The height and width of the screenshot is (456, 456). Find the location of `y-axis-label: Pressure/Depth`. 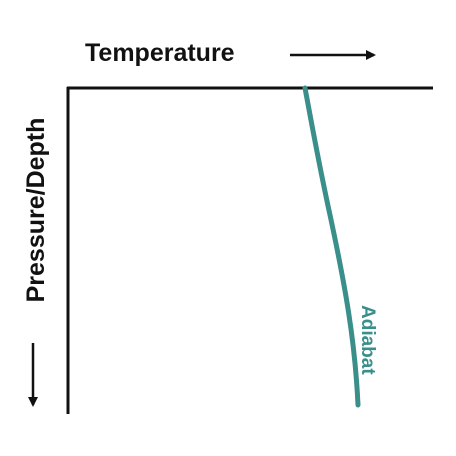

y-axis-label: Pressure/Depth is located at coordinates (36, 210).